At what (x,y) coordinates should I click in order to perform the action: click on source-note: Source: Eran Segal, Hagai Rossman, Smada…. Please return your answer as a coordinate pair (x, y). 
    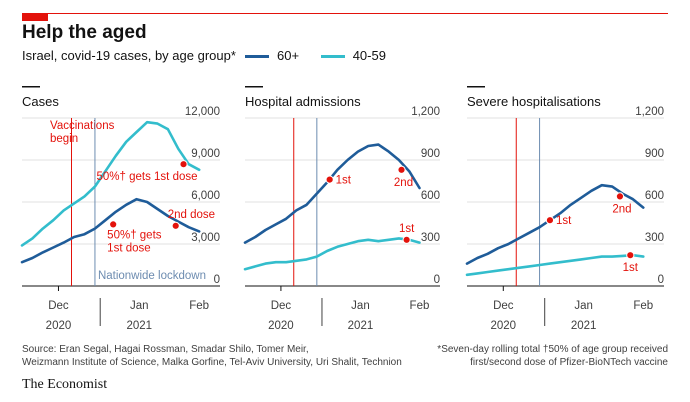
    Looking at the image, I should click on (232, 356).